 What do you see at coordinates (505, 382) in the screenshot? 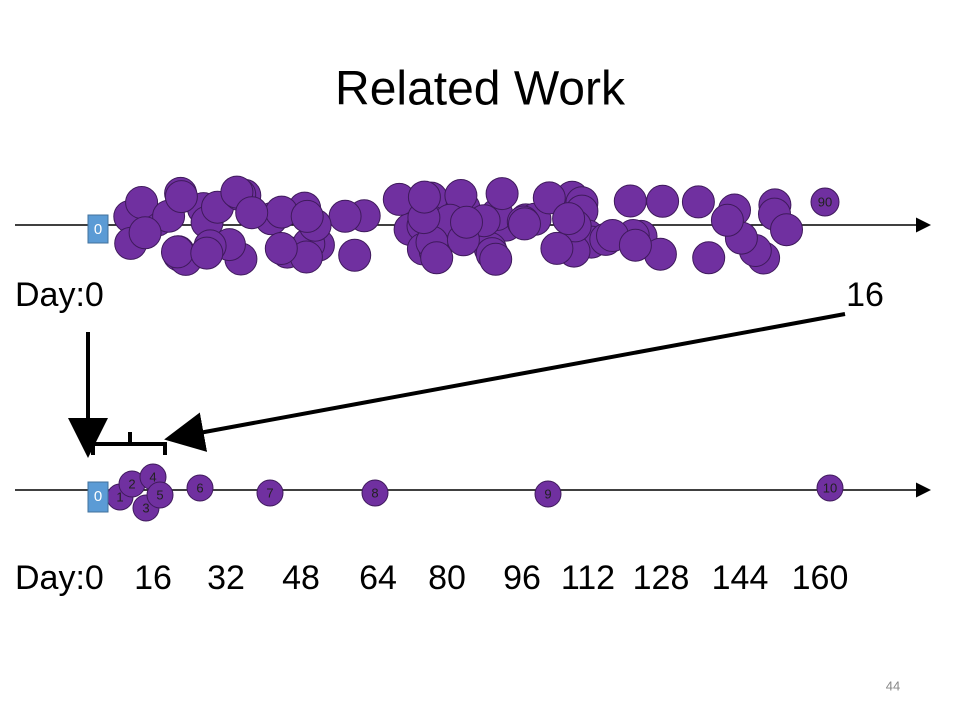
I see `arrow` at bounding box center [505, 382].